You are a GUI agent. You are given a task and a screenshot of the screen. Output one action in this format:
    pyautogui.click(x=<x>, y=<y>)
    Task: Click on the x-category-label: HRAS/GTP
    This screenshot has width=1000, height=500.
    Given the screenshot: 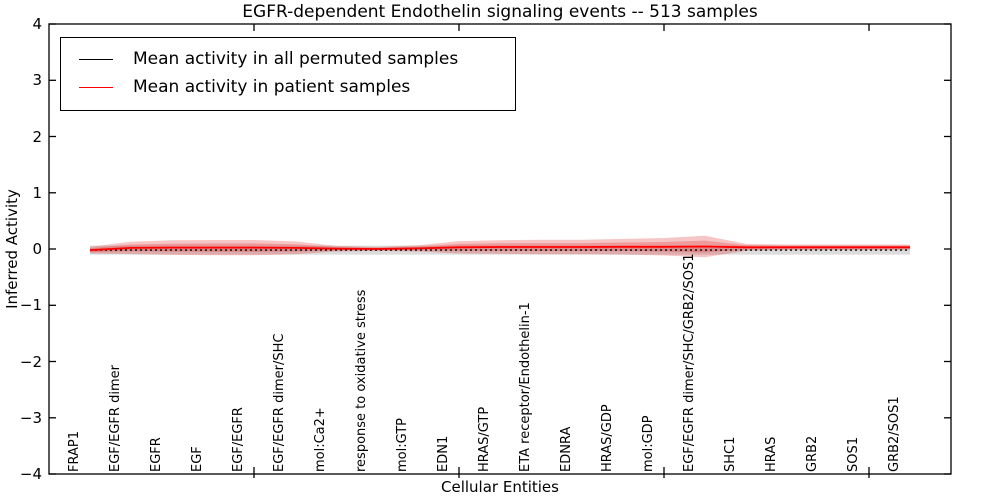 What is the action you would take?
    pyautogui.click(x=484, y=439)
    